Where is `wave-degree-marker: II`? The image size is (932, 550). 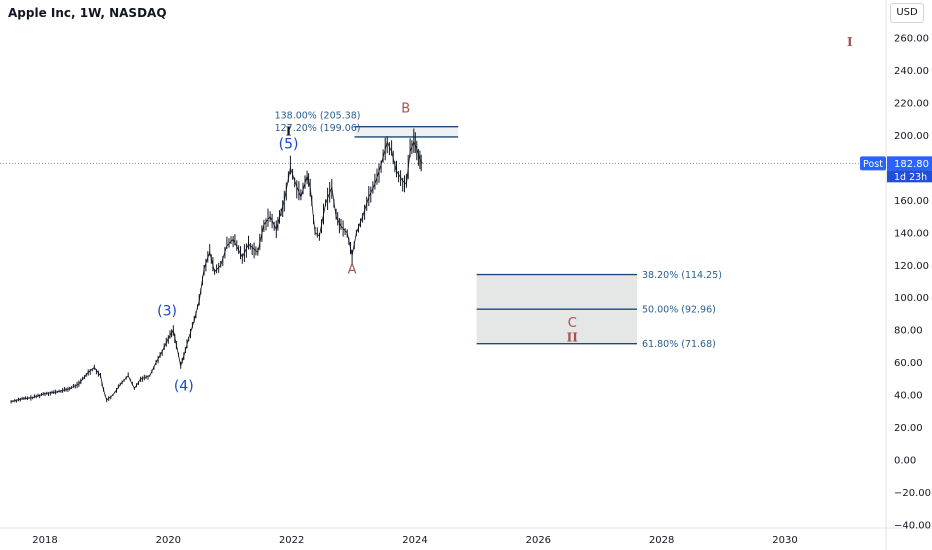
wave-degree-marker: II is located at coordinates (573, 338).